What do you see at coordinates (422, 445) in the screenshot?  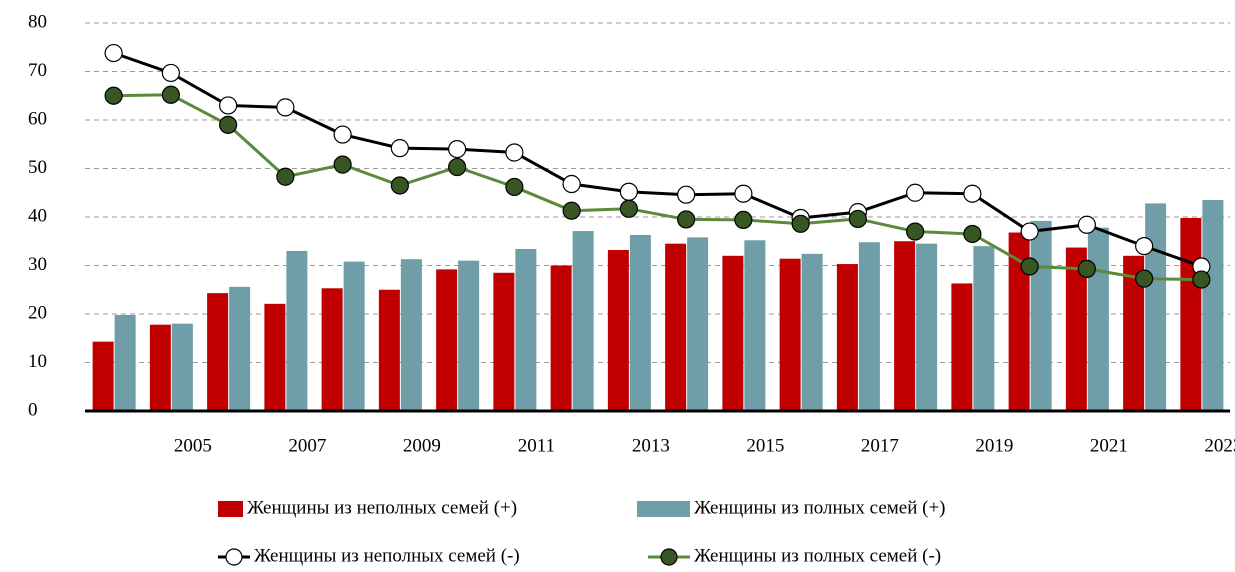 I see `x-tick-label: 2009` at bounding box center [422, 445].